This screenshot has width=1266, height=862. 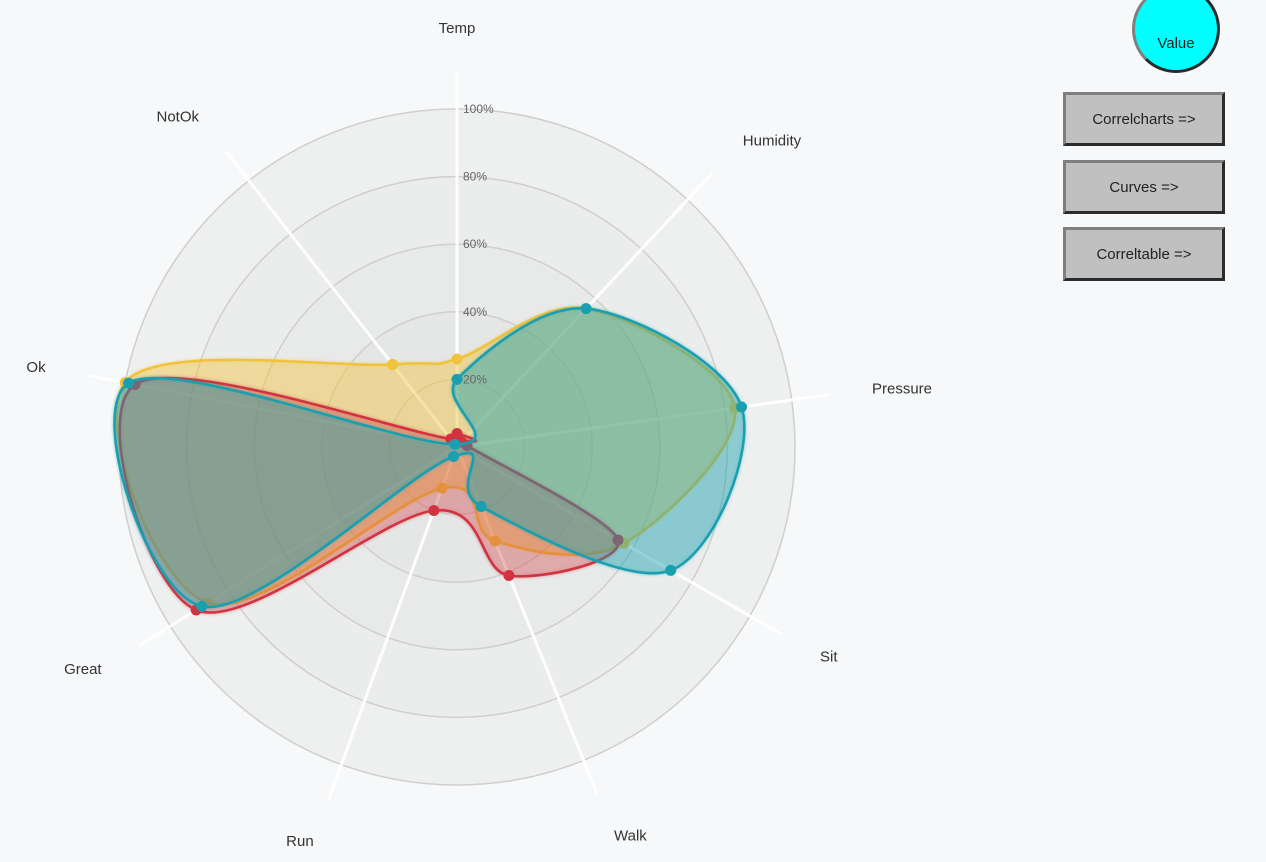 What do you see at coordinates (772, 141) in the screenshot?
I see `axis-label-humidity: Humidity` at bounding box center [772, 141].